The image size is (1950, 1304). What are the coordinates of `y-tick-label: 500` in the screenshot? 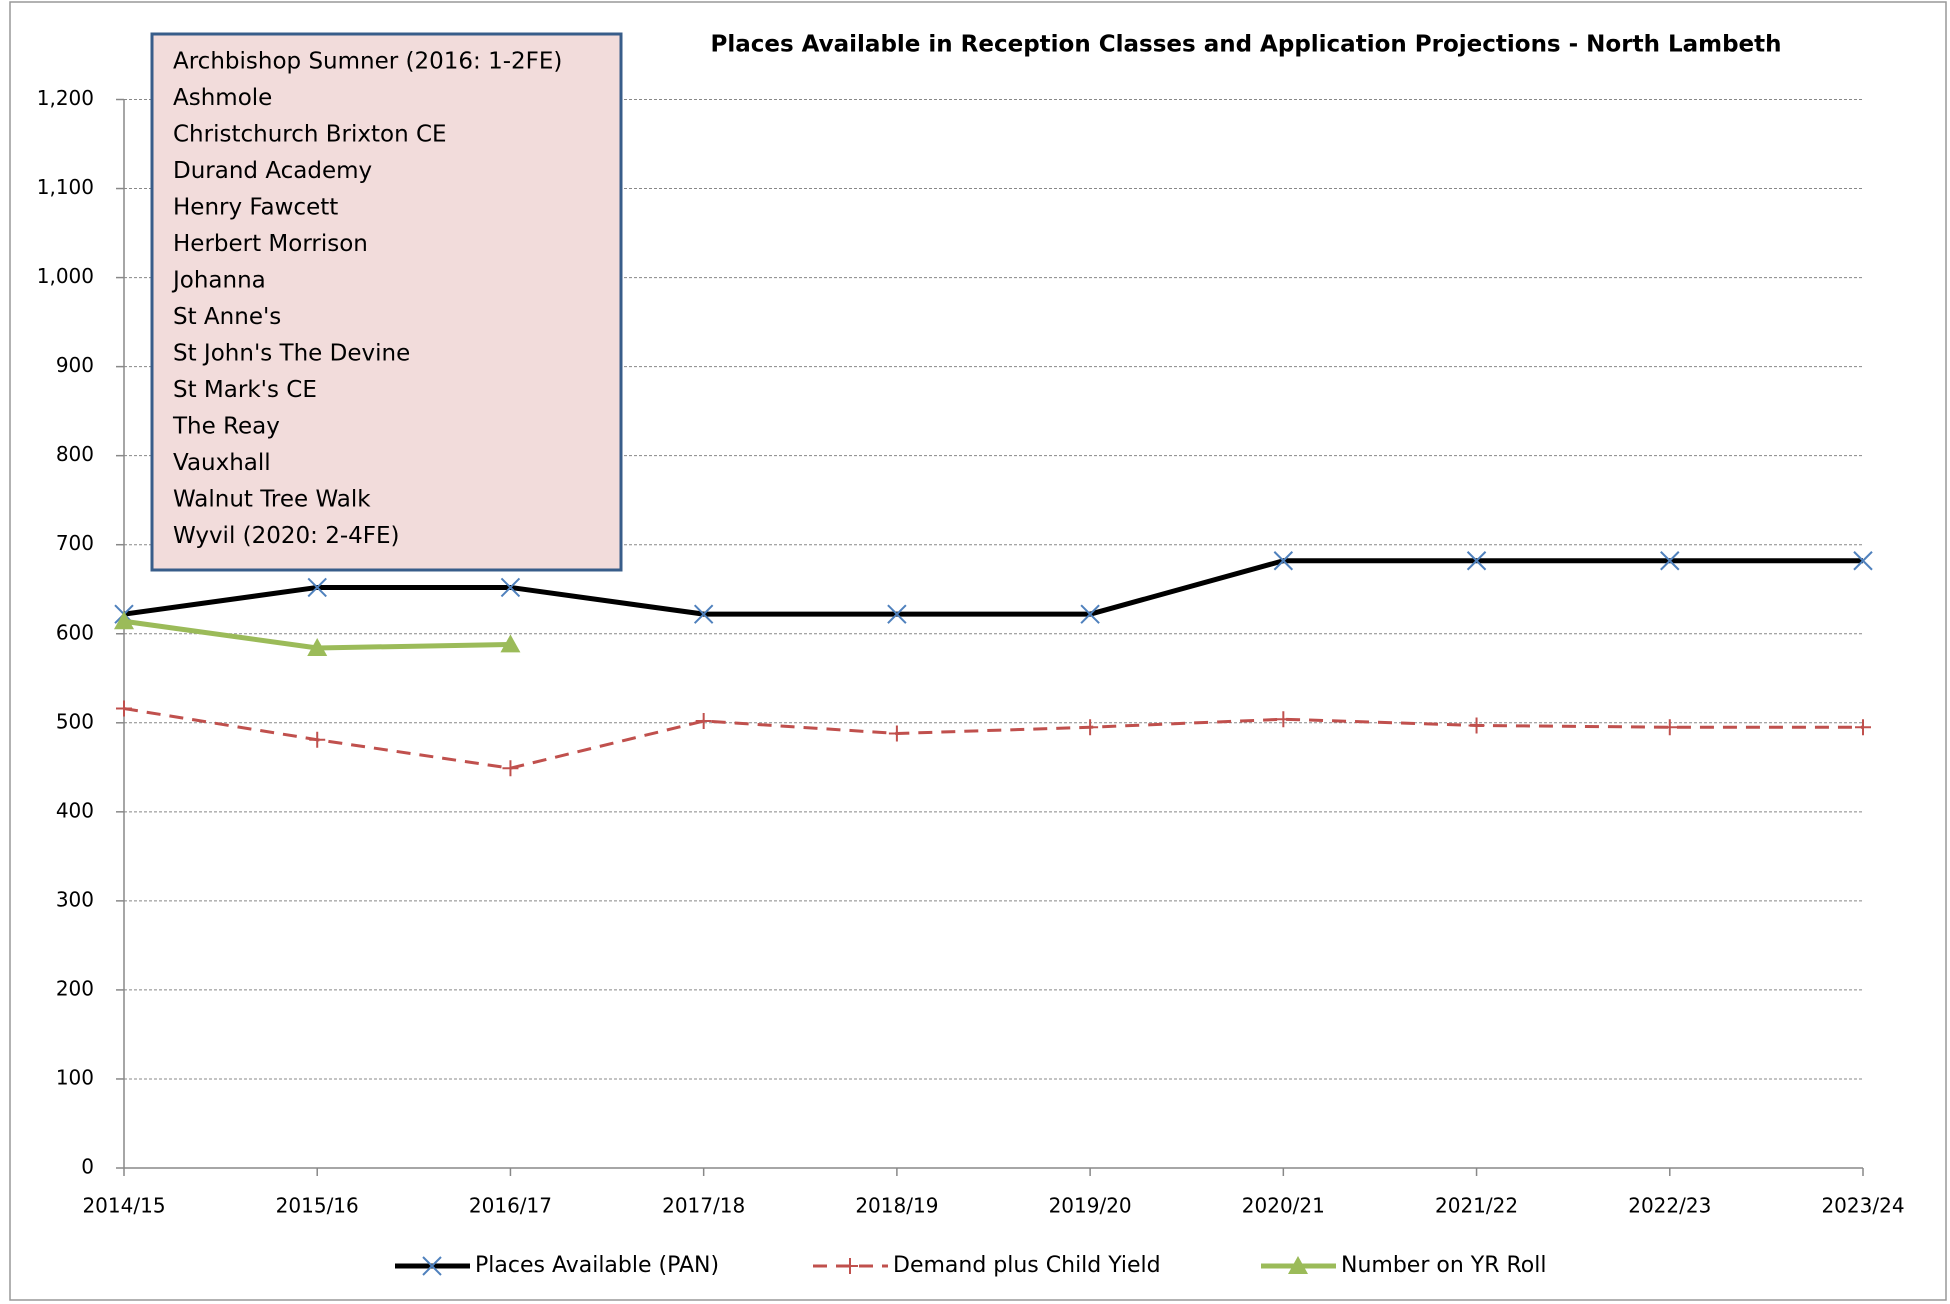 It's located at (75, 721).